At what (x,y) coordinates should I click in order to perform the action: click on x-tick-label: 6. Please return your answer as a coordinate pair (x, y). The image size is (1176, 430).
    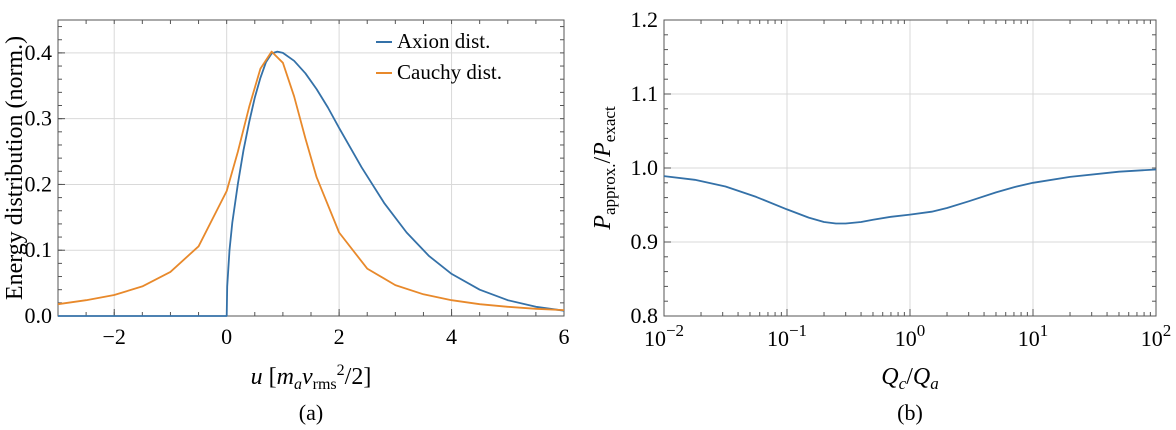
    Looking at the image, I should click on (564, 336).